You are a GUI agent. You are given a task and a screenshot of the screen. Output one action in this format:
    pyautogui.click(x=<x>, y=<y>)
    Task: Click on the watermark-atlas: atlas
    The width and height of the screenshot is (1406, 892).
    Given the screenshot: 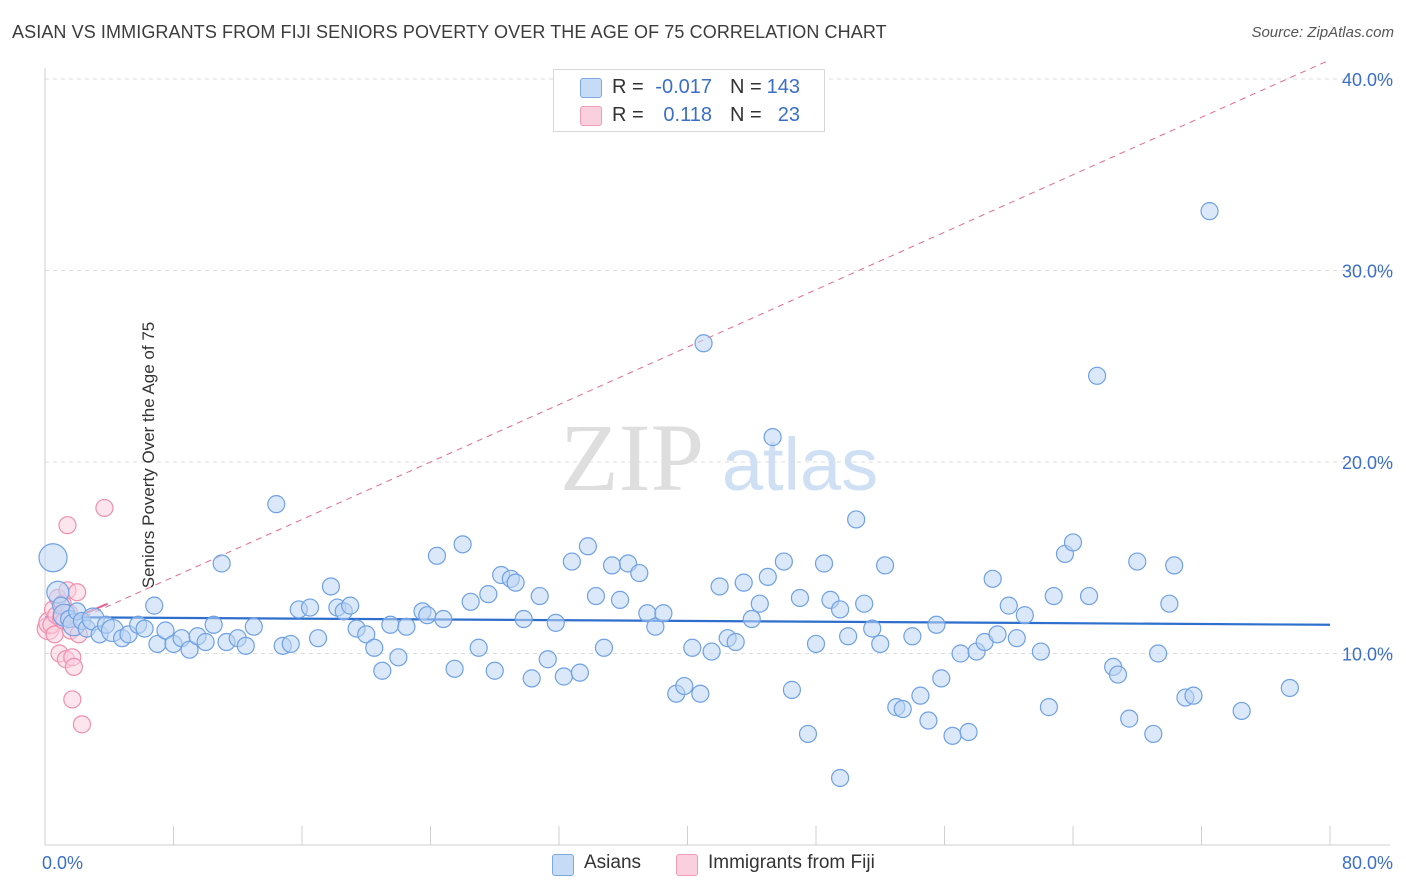 What is the action you would take?
    pyautogui.click(x=800, y=464)
    